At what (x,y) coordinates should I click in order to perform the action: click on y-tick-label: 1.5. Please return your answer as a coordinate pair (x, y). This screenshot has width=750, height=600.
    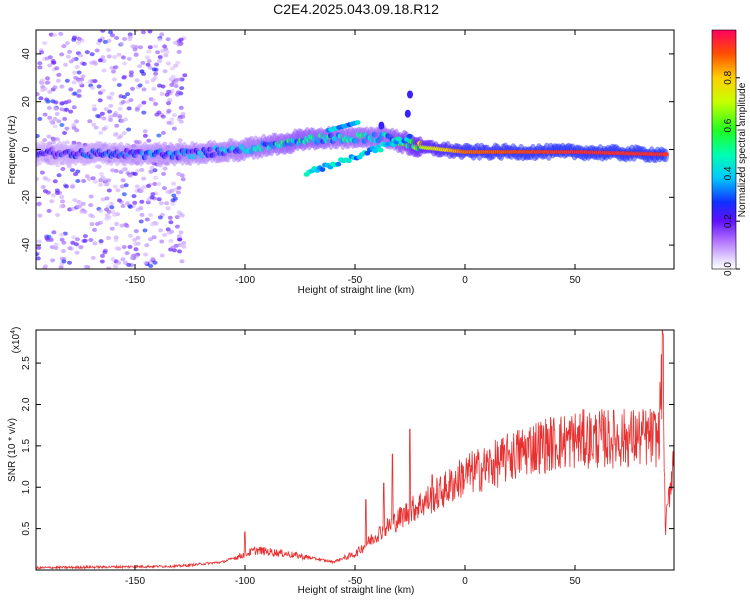
    Looking at the image, I should click on (26, 445).